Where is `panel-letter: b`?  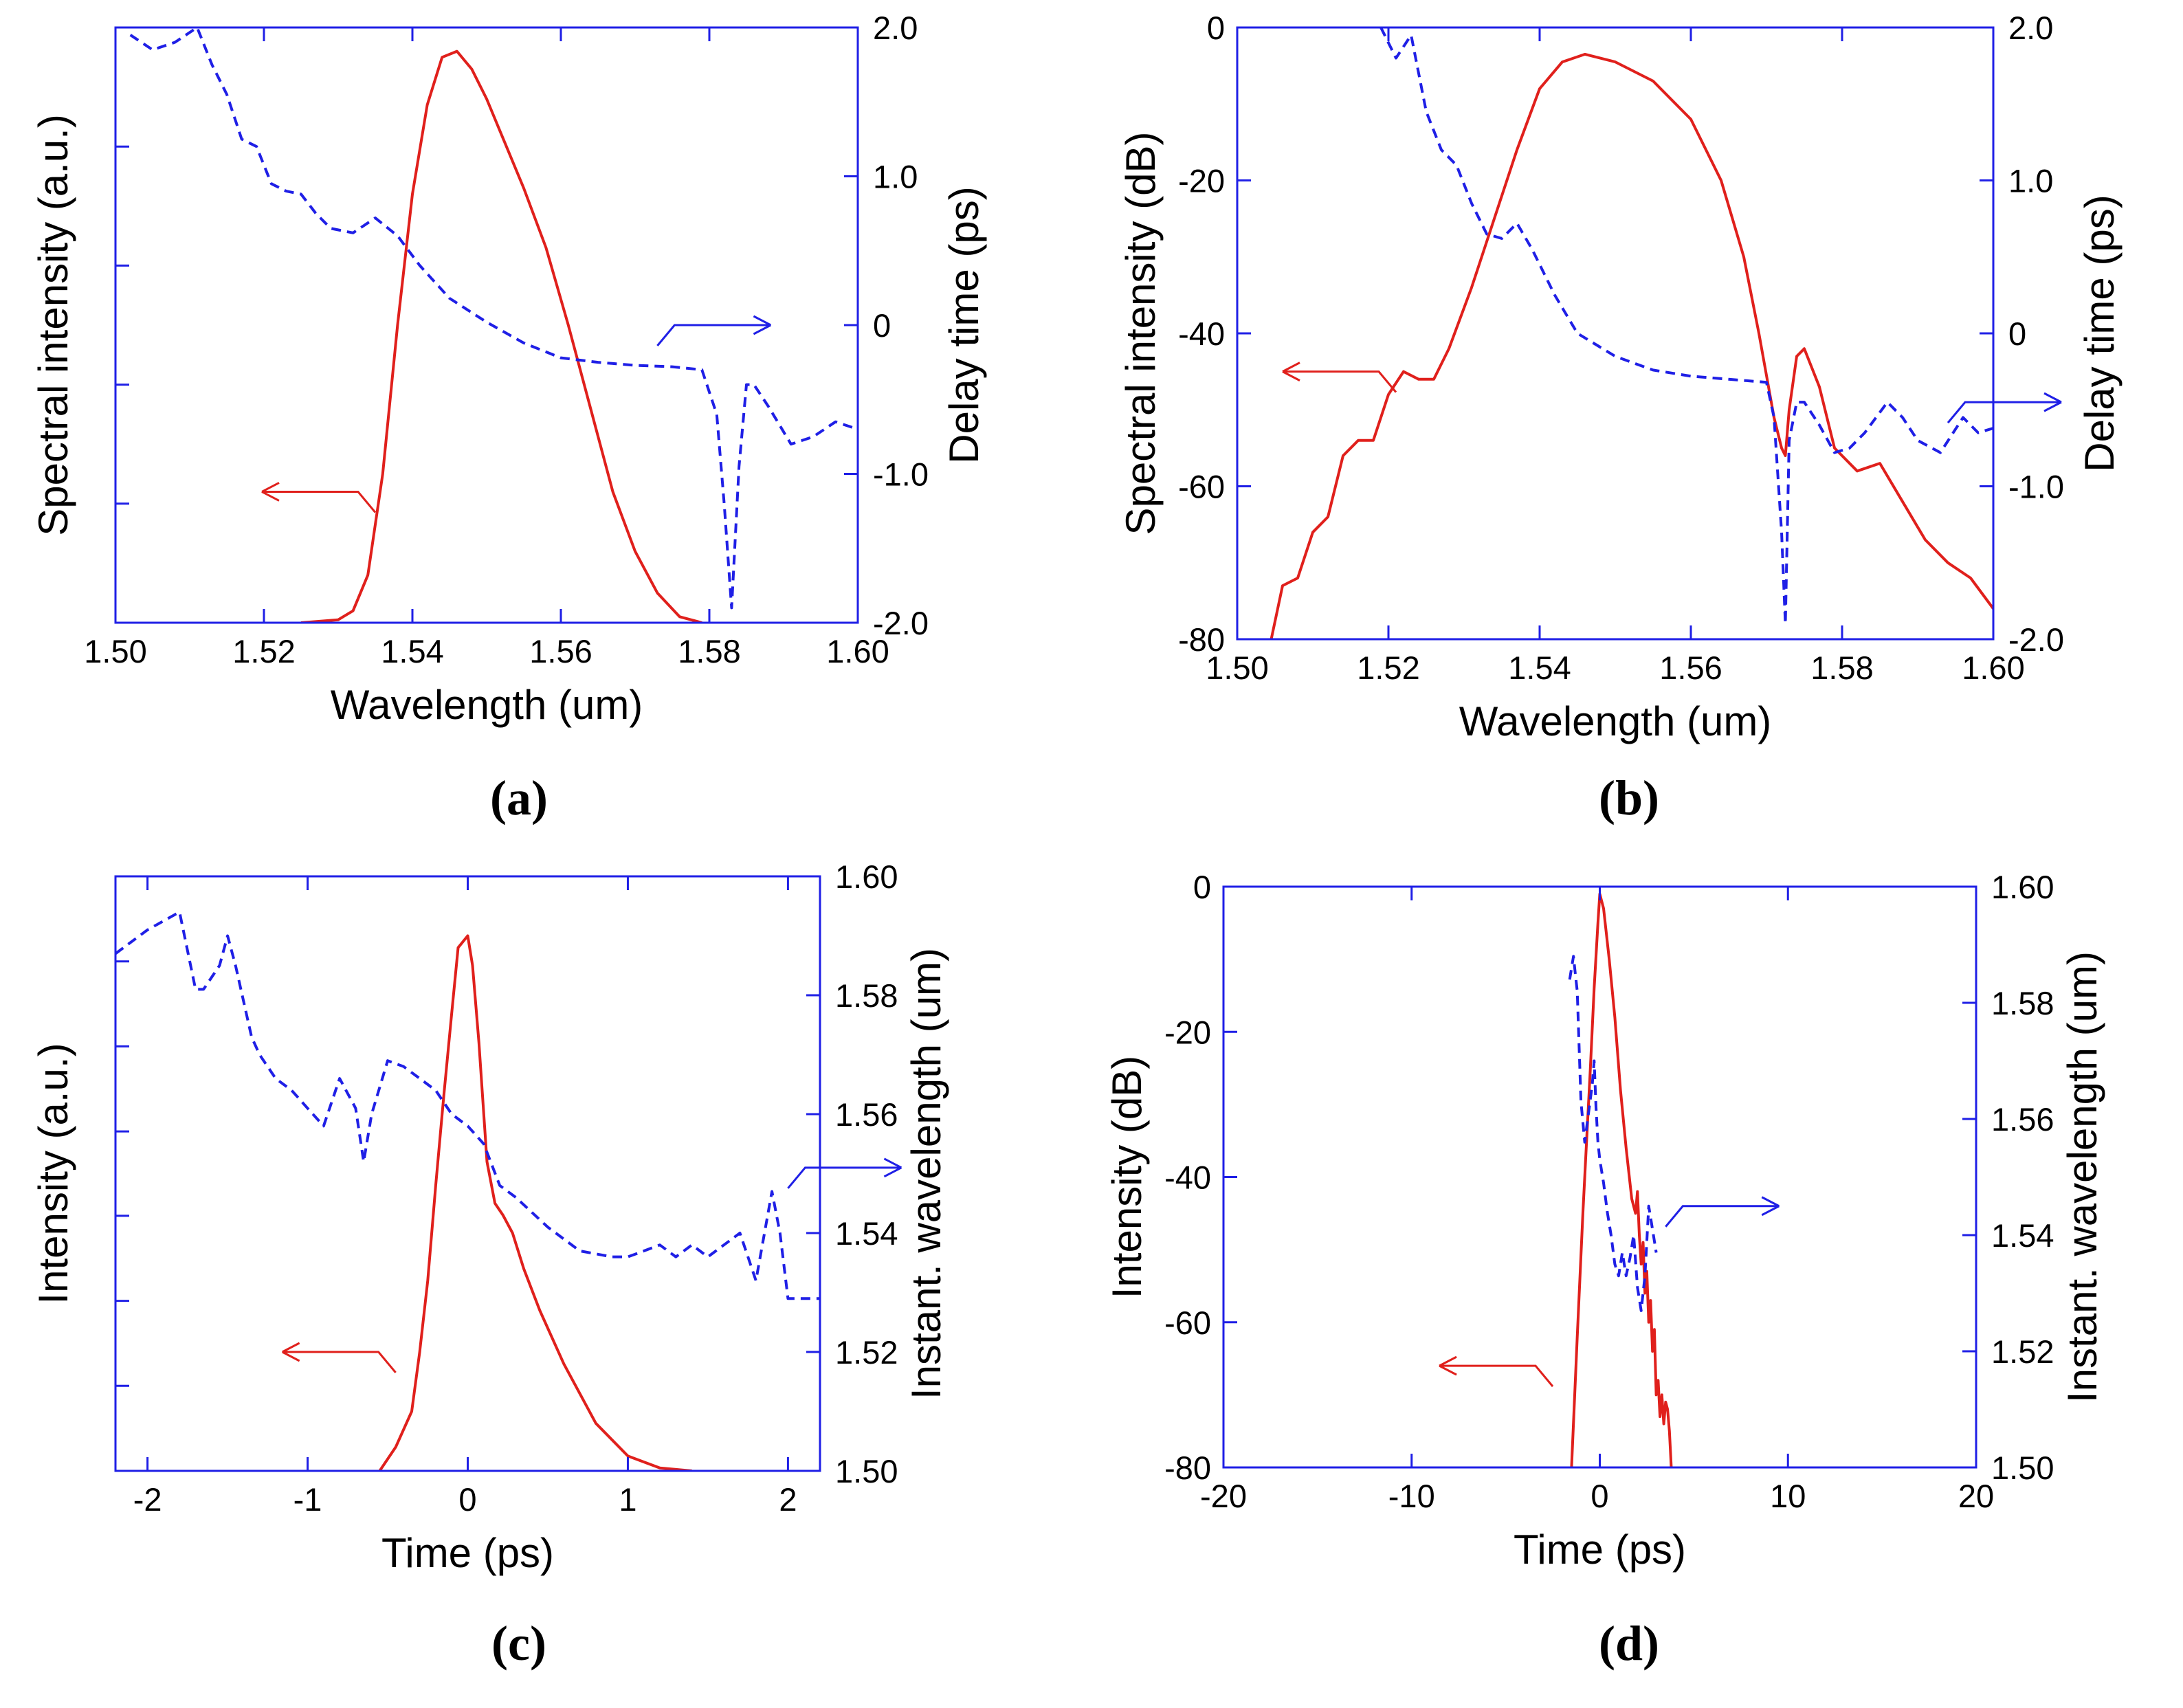
panel-letter: b is located at coordinates (1629, 797).